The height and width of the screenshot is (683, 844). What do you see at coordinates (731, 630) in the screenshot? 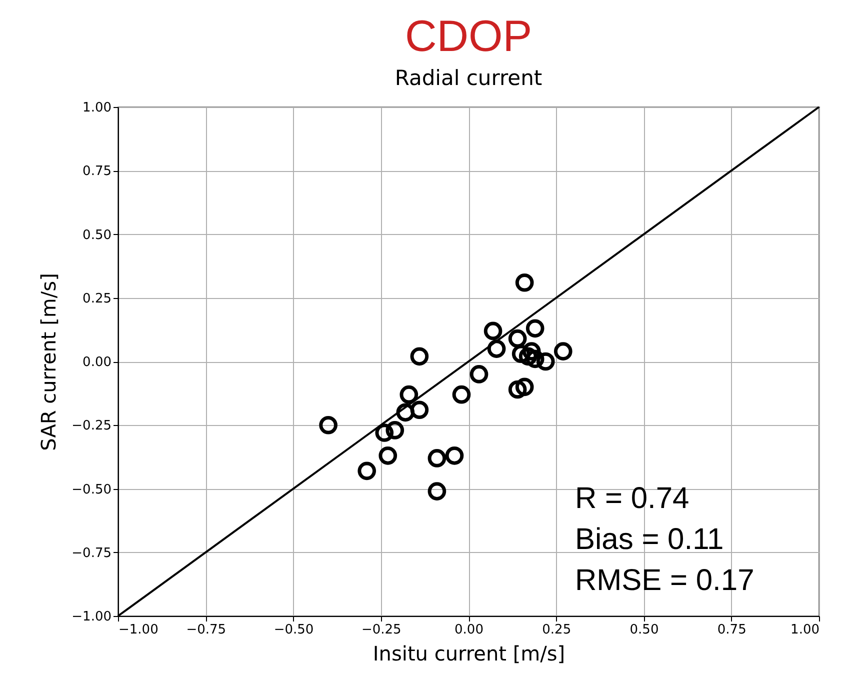
I see `x-tick-label: 0.75` at bounding box center [731, 630].